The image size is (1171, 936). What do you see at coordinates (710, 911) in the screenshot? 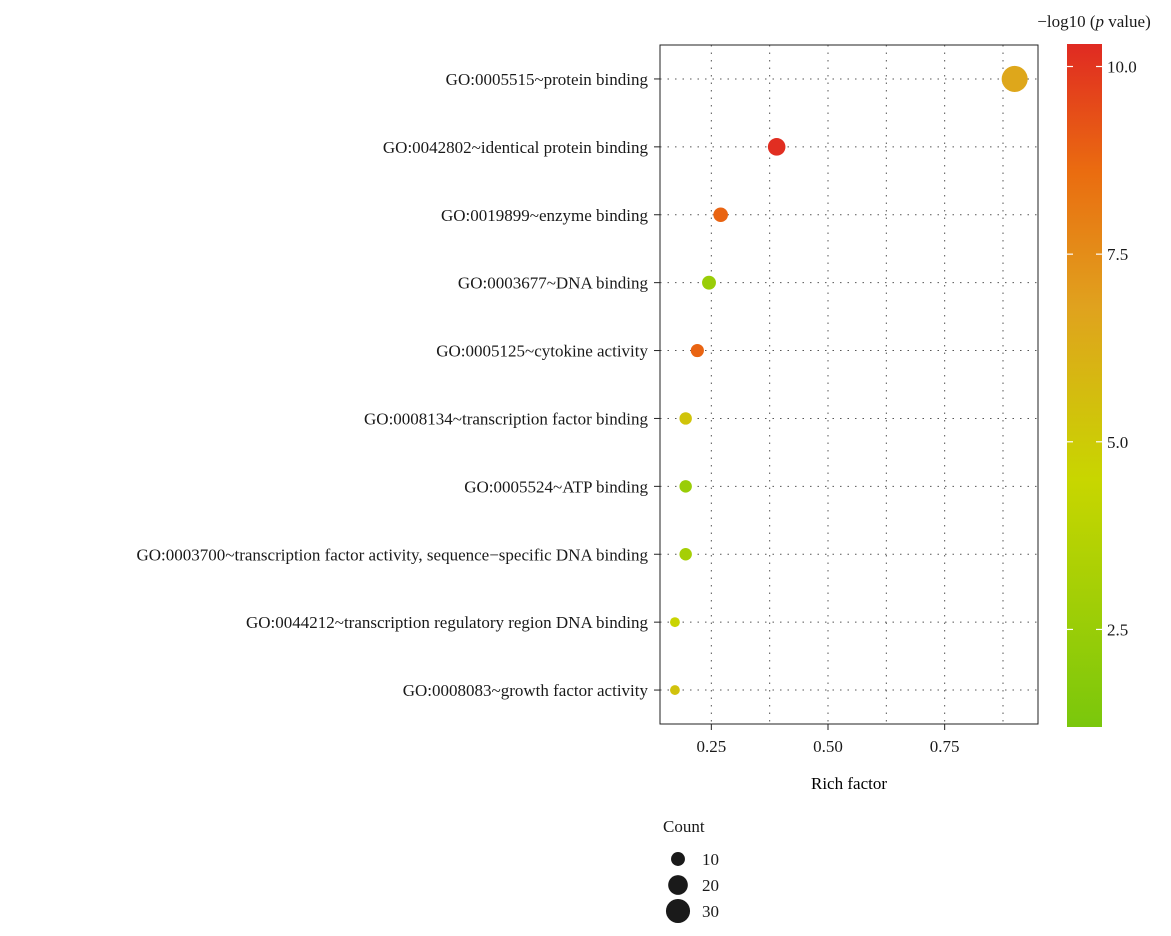
I see `size-legend-label: 30` at bounding box center [710, 911].